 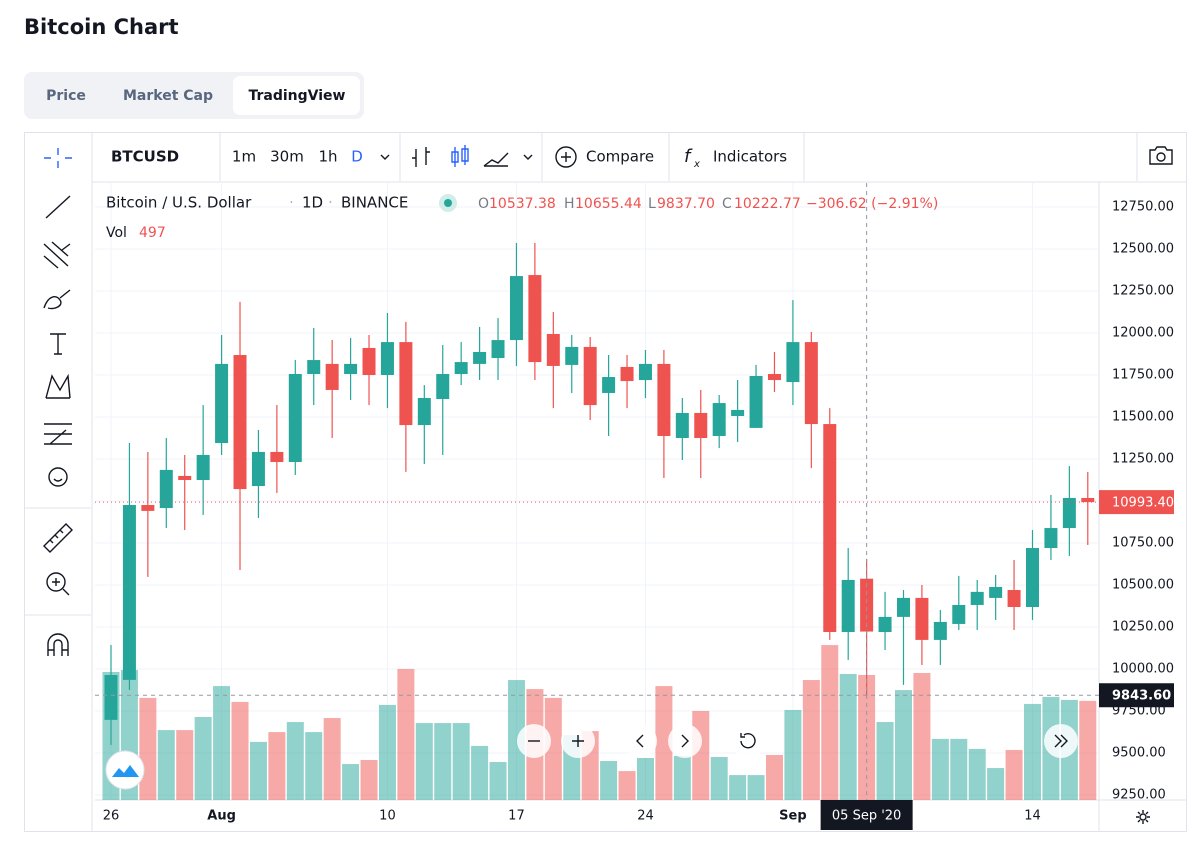 What do you see at coordinates (460, 156) in the screenshot?
I see `candles-style` at bounding box center [460, 156].